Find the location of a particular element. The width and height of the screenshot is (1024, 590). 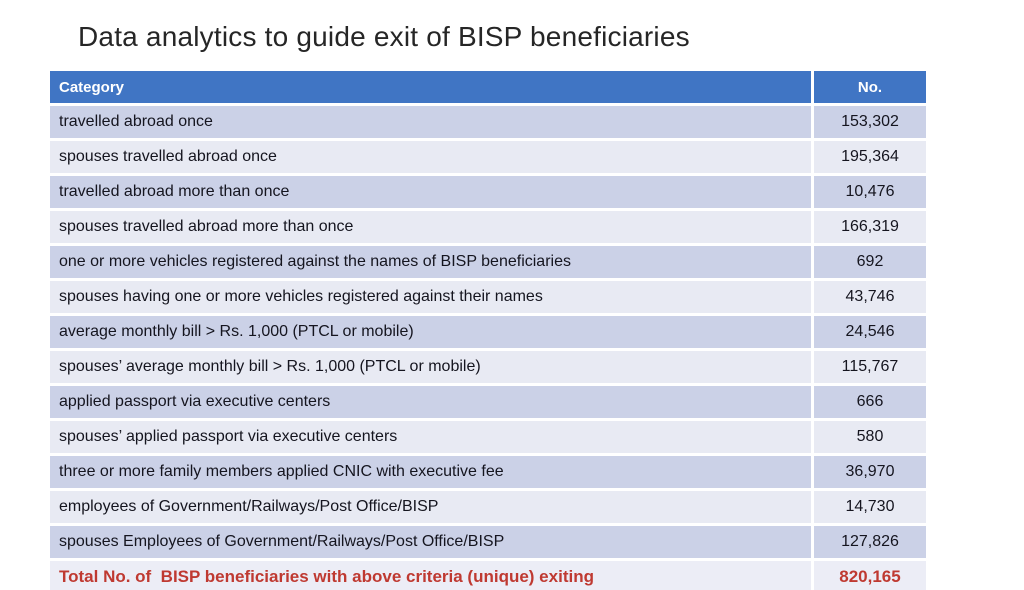

category-cell: travelled abroad more than once is located at coordinates (430, 192).